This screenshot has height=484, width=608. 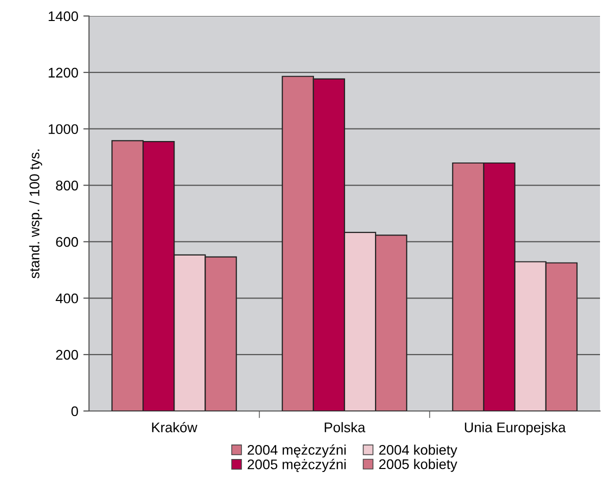 I want to click on y-tick-label: 1200, so click(x=63, y=73).